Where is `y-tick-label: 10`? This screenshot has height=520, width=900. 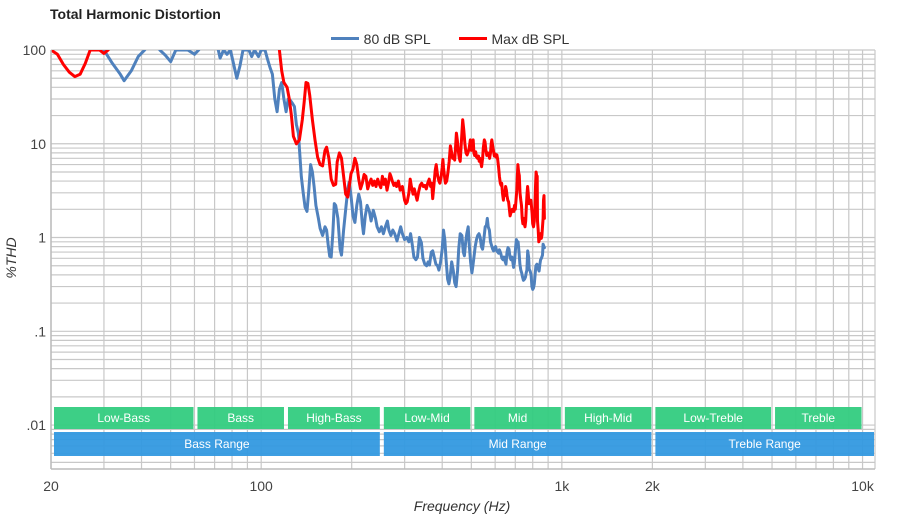 y-tick-label: 10 is located at coordinates (38, 144).